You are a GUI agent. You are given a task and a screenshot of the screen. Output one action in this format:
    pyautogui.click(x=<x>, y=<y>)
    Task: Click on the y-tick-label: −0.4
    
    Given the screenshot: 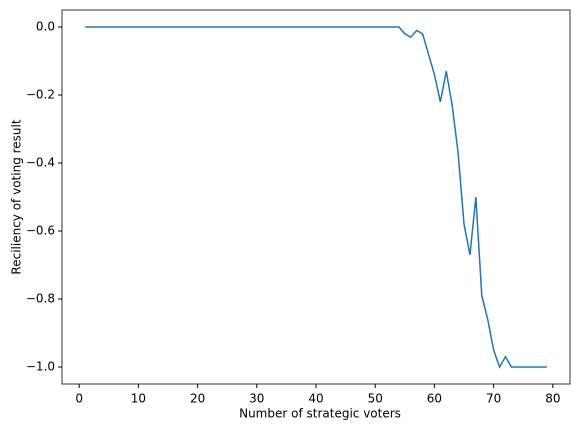 What is the action you would take?
    pyautogui.click(x=40, y=163)
    